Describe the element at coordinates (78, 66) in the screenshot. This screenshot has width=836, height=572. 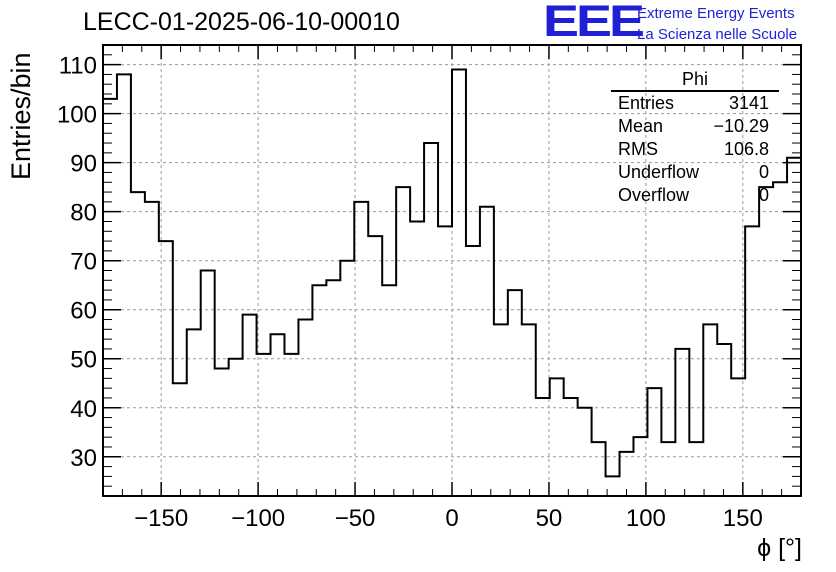
I see `y-tick-label: 110` at that location.